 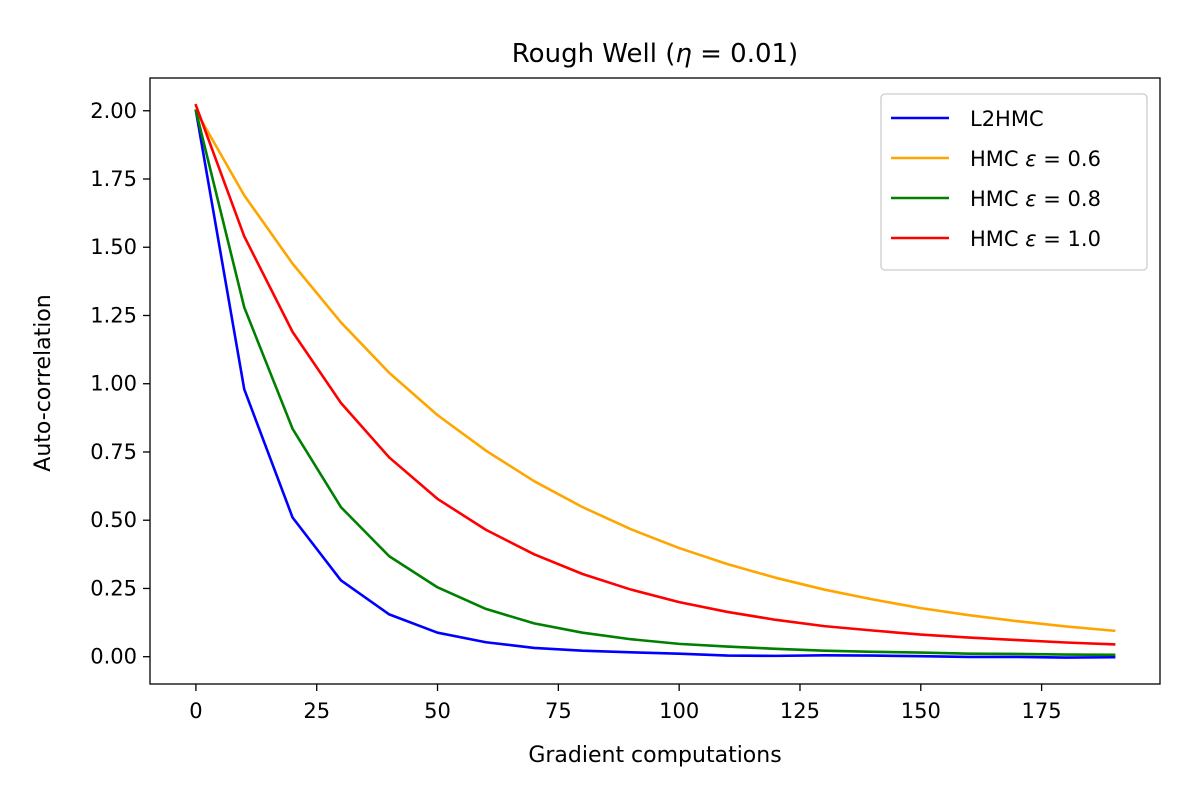 What do you see at coordinates (43, 382) in the screenshot?
I see `y-axis-label: Auto-correlation` at bounding box center [43, 382].